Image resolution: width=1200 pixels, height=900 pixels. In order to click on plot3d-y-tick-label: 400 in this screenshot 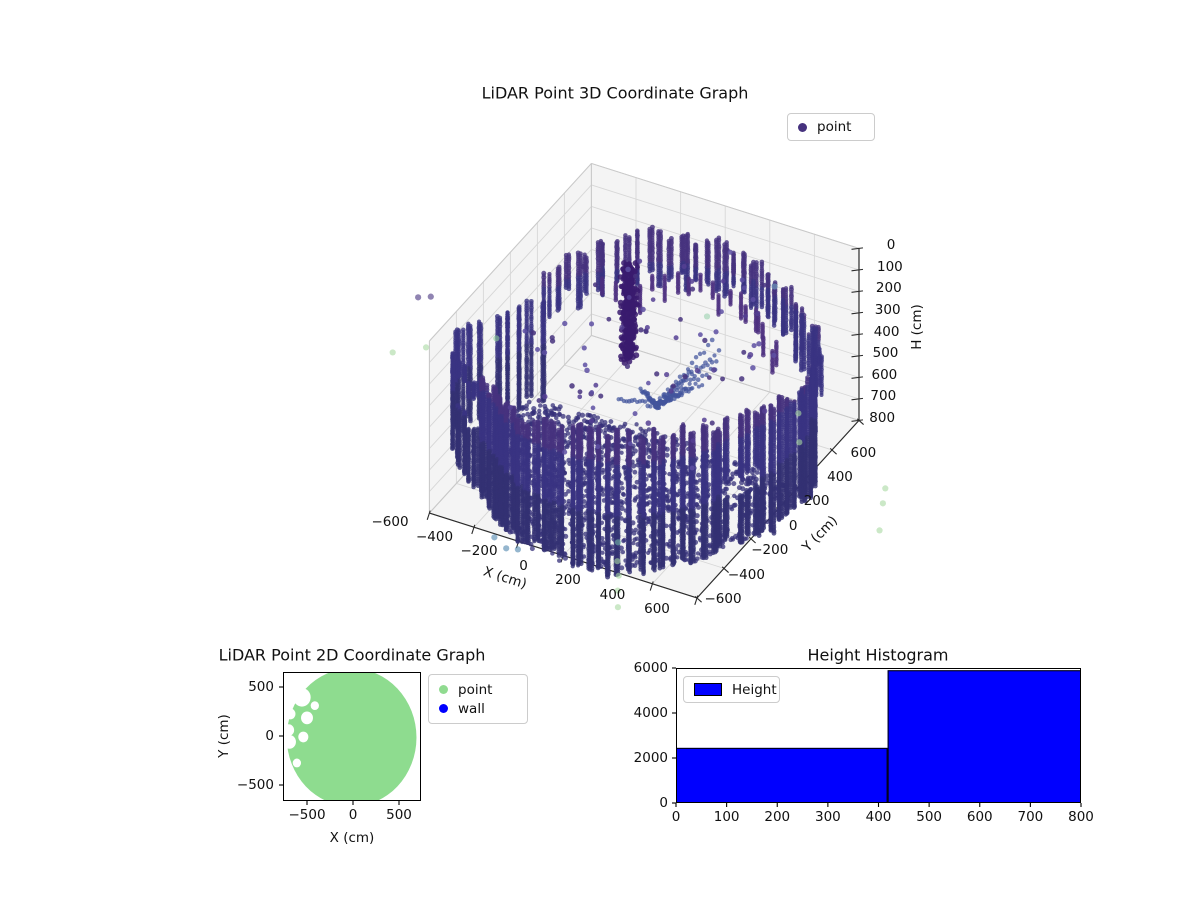, I will do `click(840, 477)`.